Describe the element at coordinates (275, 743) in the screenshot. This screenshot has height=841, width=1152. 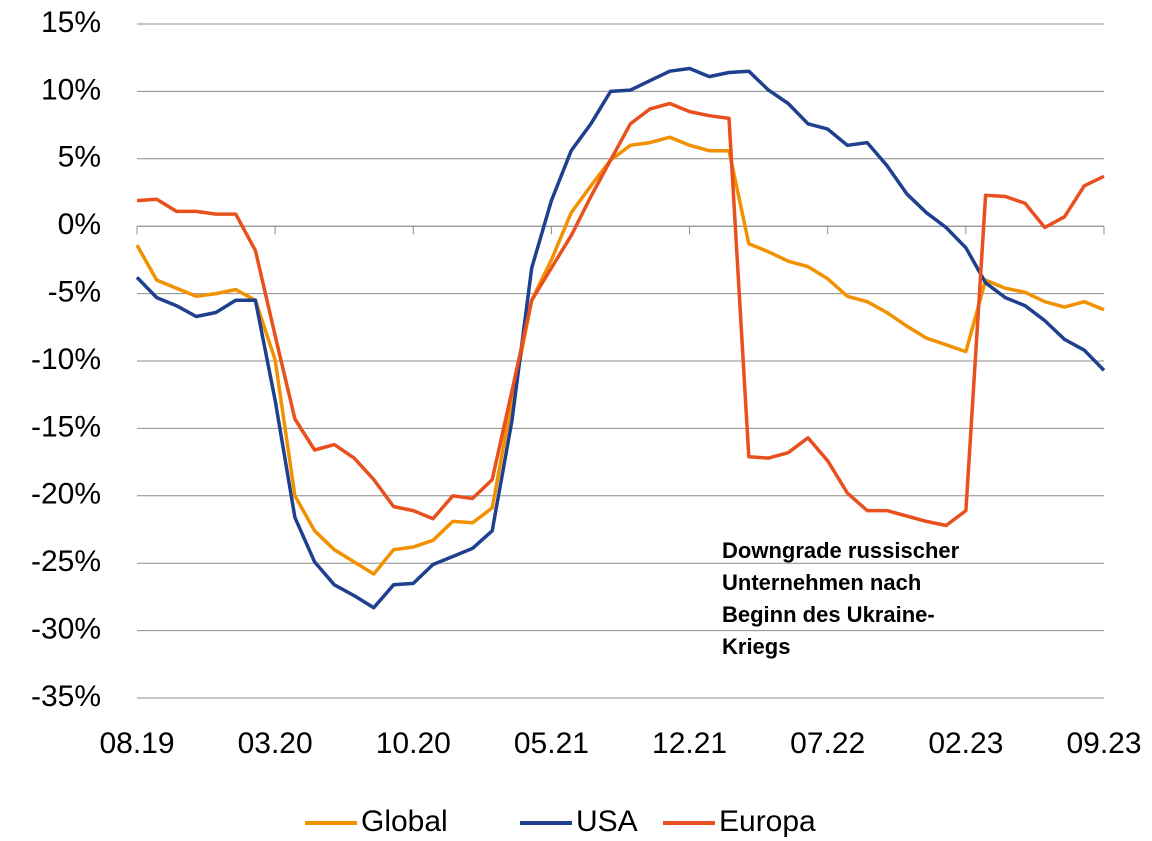
I see `x-tick-label: 03.20` at that location.